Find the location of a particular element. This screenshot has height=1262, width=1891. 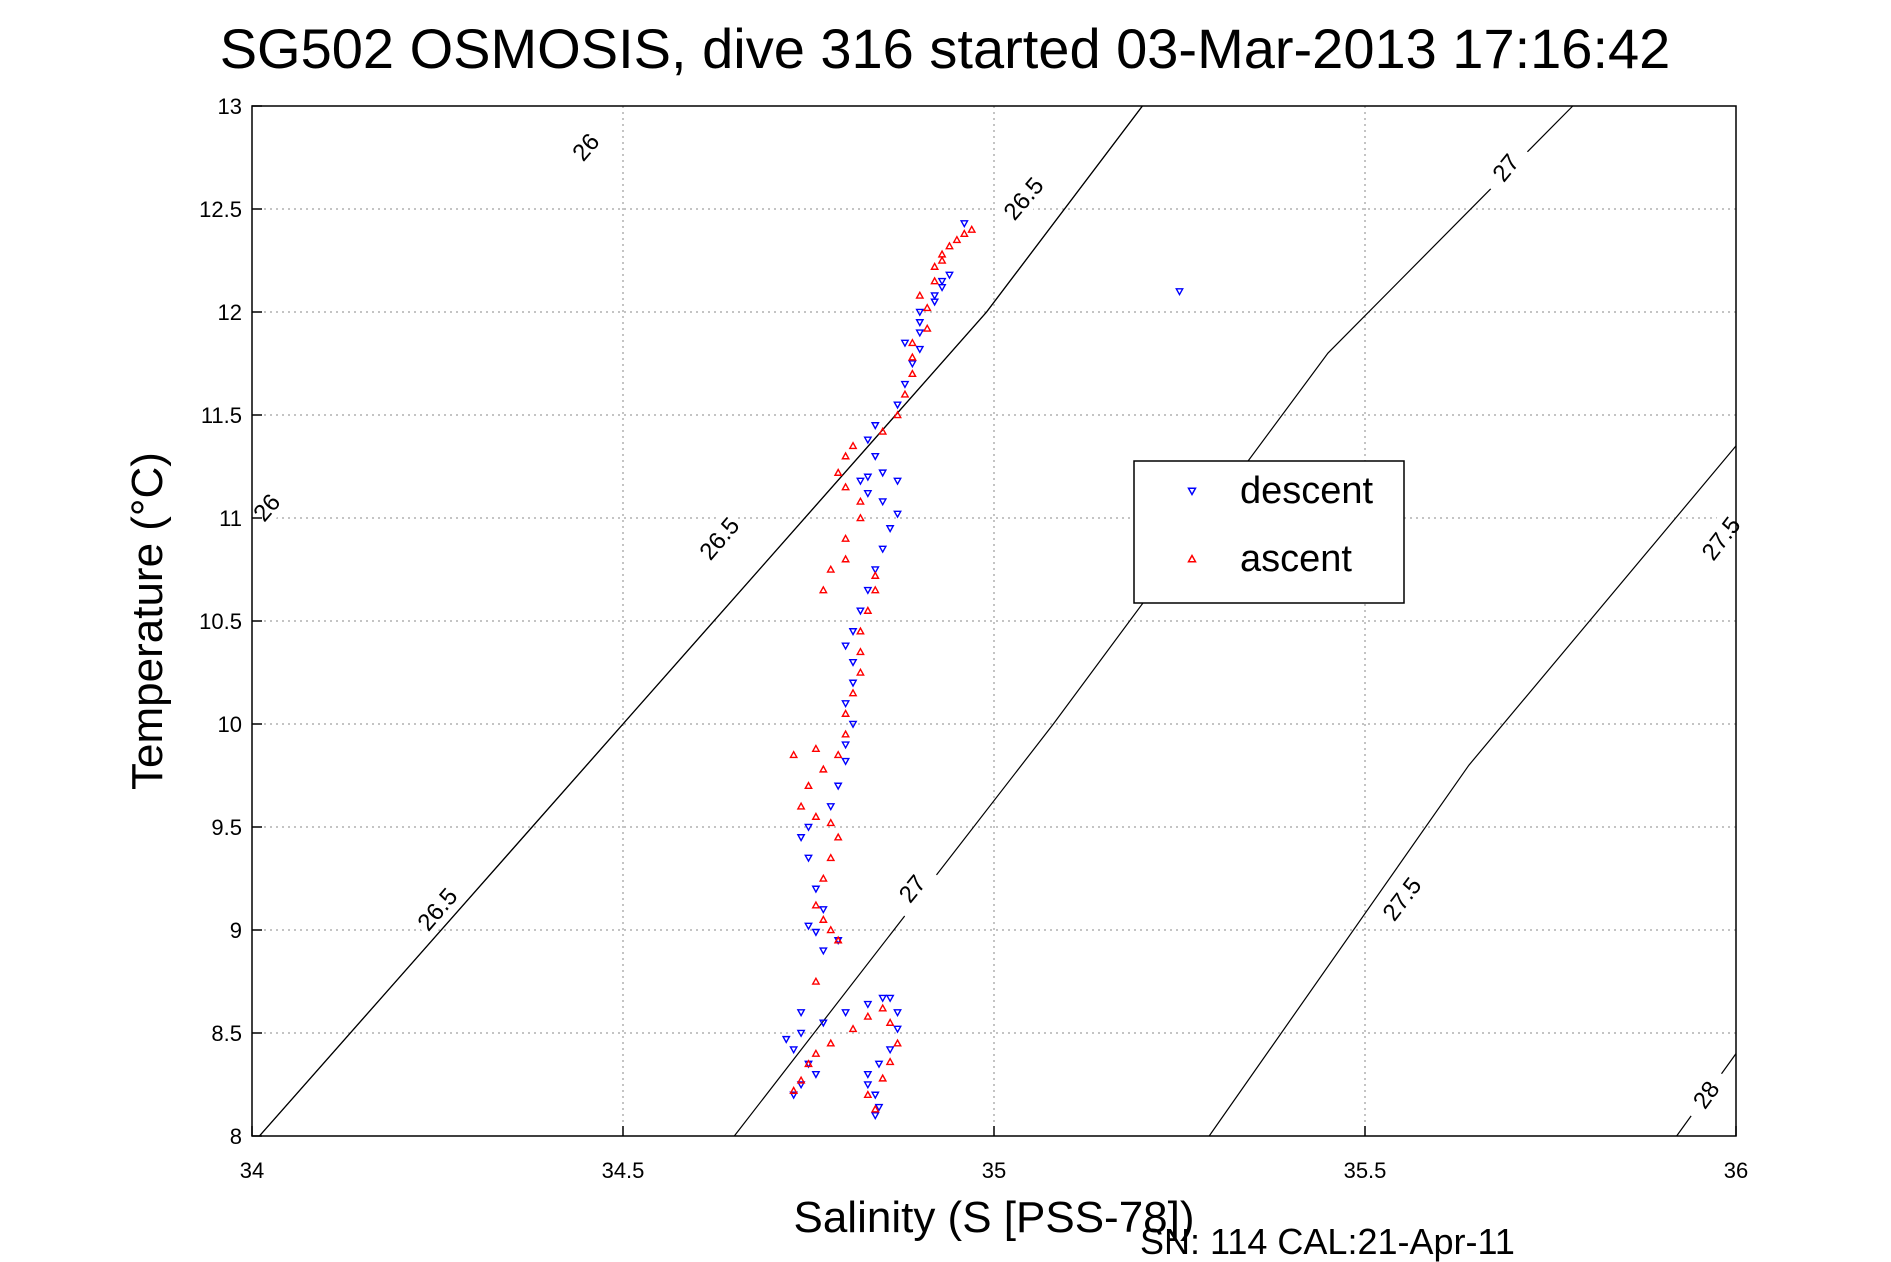

y-axis-label: Temperature (°C) is located at coordinates (147, 621).